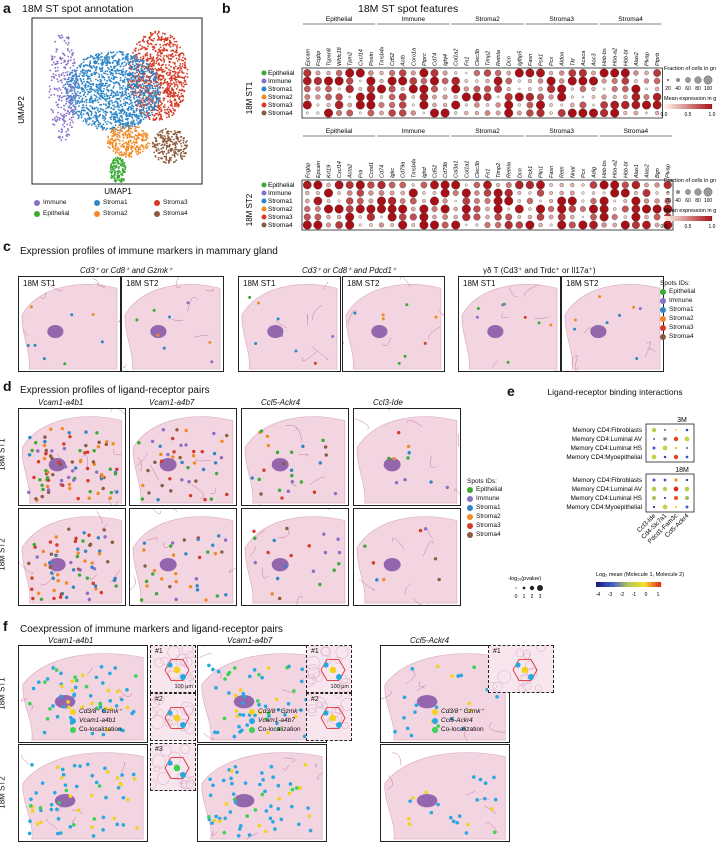  Describe the element at coordinates (681, 327) in the screenshot. I see `legend-label: Stroma3` at that location.